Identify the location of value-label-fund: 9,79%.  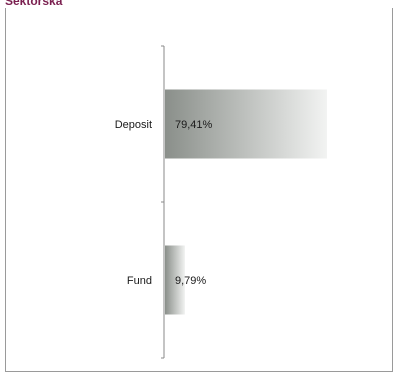
(190, 281).